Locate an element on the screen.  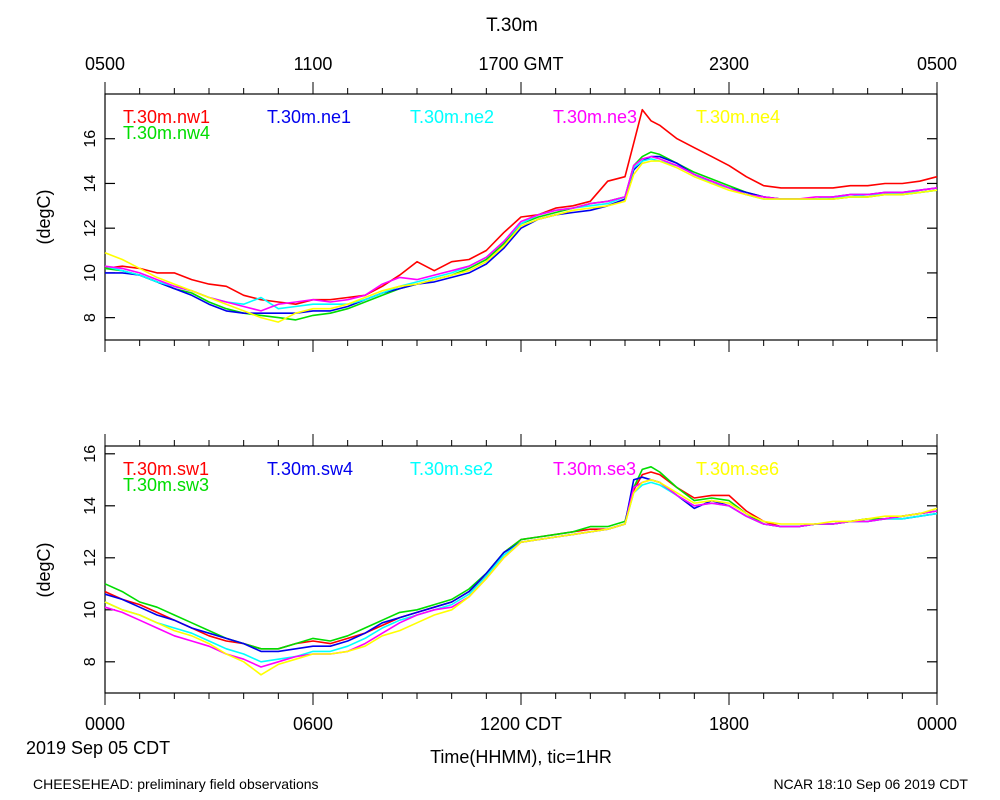
legend-entry: T.30m.sw1 is located at coordinates (166, 469).